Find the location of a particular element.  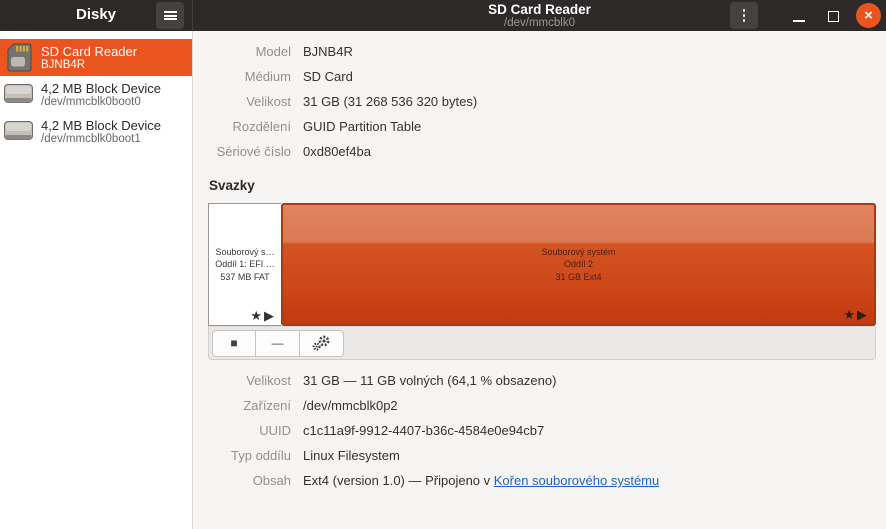

info-value: 31 GB (31 268 536 320 bytes) is located at coordinates (390, 101).